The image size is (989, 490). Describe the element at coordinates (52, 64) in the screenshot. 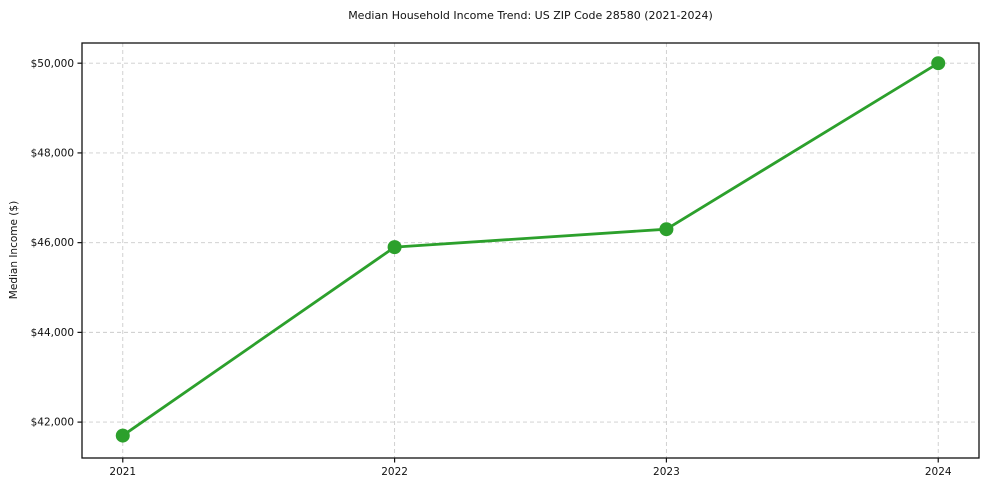

I see `y-tick-label: $50,000` at that location.